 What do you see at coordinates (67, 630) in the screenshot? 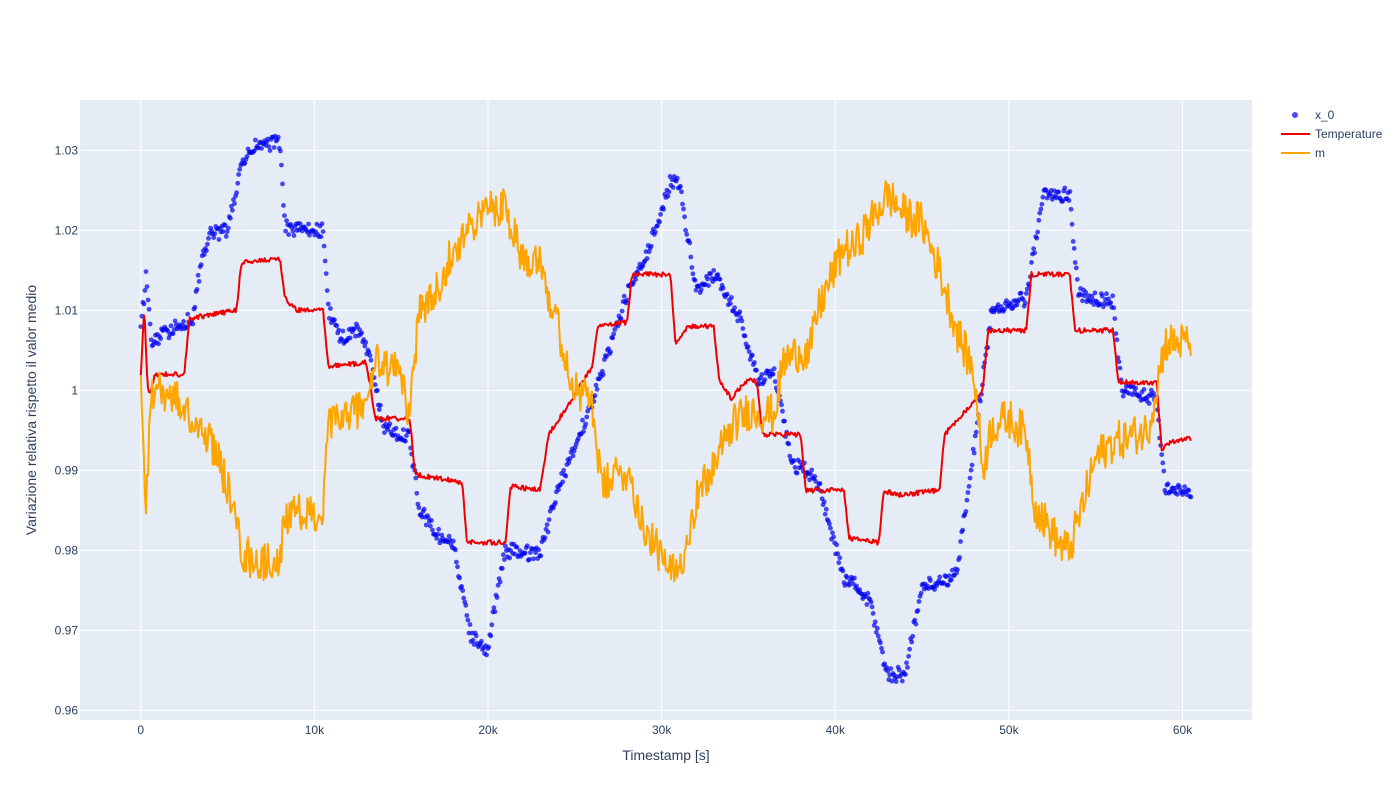
I see `y-tick-label: 0.97` at bounding box center [67, 630].